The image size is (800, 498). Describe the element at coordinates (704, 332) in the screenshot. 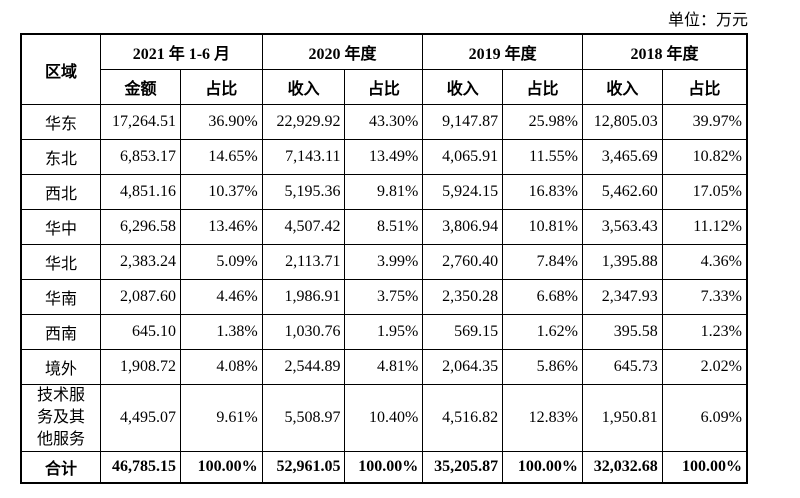

I see `table-cell: 1.23%` at that location.